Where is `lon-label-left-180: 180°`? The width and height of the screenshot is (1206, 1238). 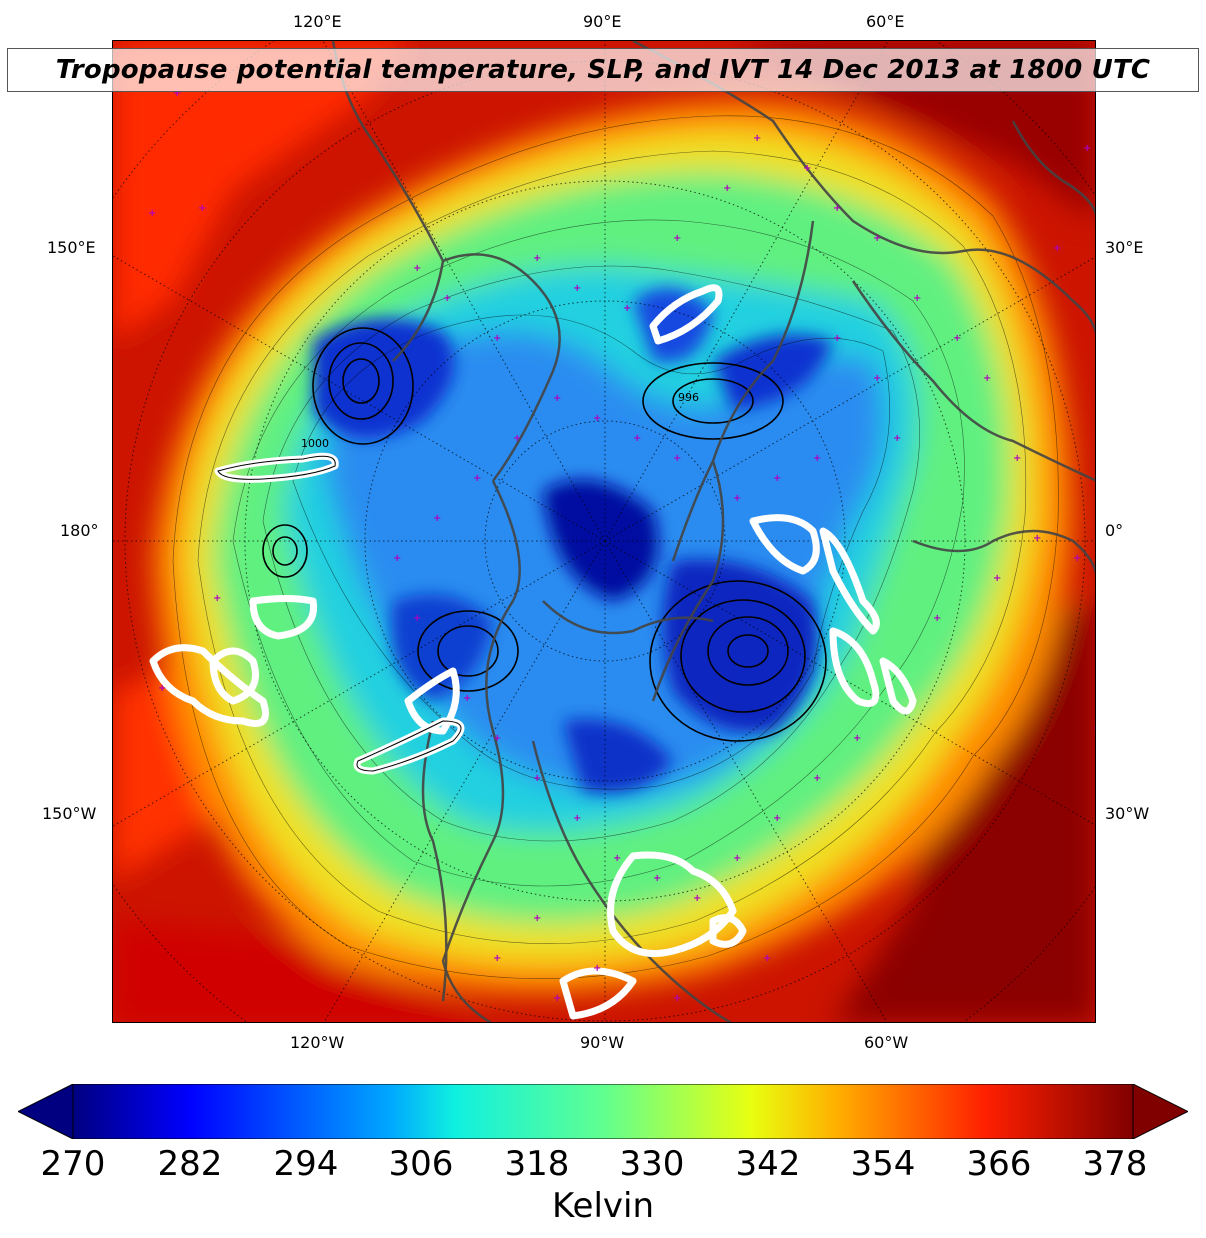
lon-label-left-180: 180° is located at coordinates (79, 530).